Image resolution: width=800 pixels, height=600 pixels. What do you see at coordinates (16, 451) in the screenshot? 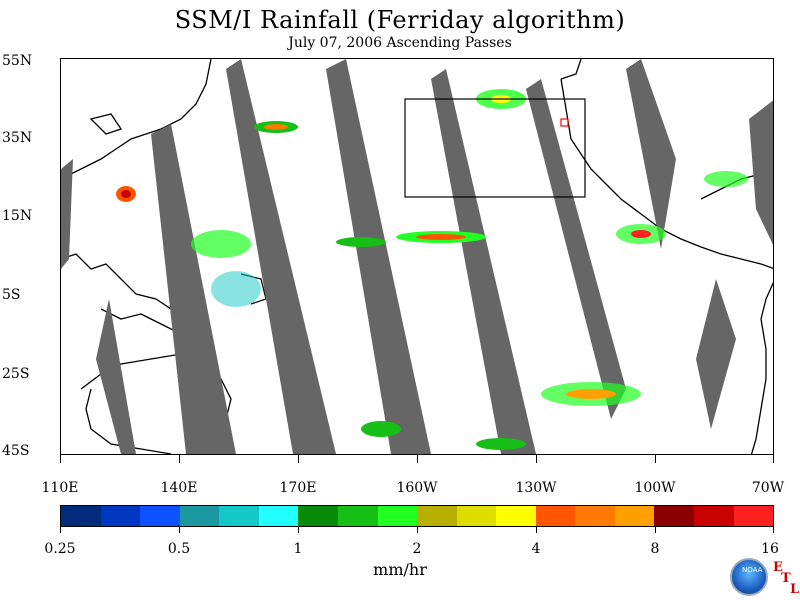
I see `lat-label: 45S` at bounding box center [16, 451].